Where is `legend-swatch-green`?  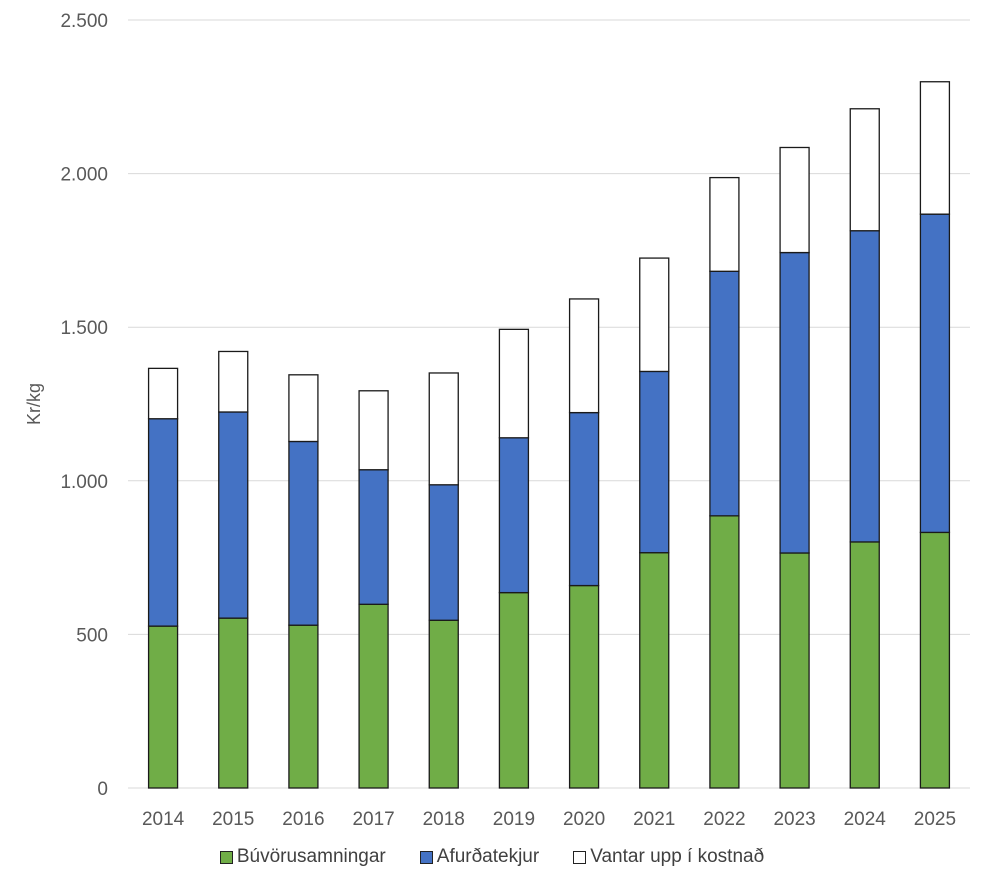 legend-swatch-green is located at coordinates (226, 857).